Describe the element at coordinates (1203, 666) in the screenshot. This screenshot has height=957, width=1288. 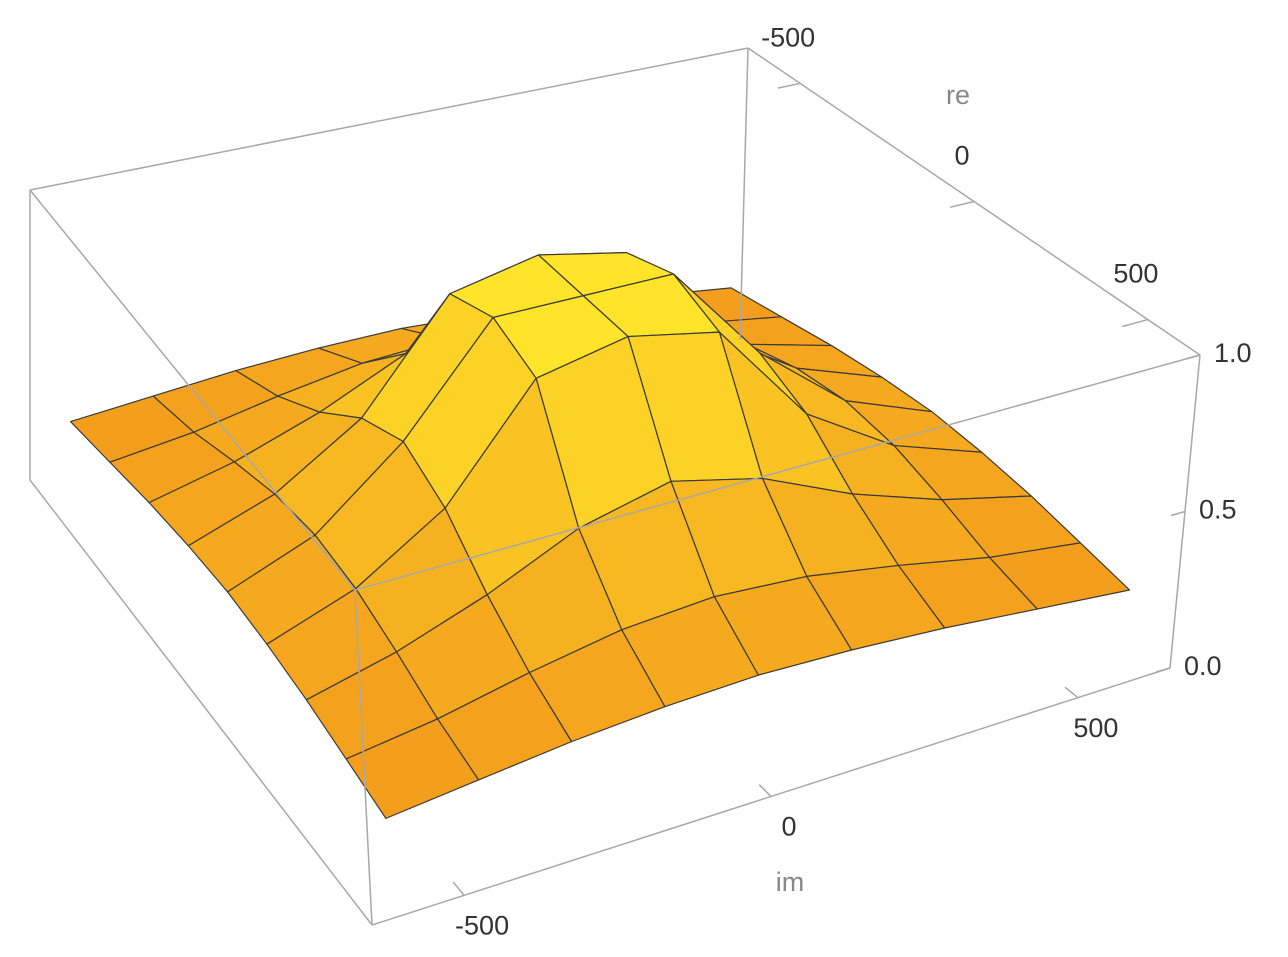
I see `z-tick-label: 0.0` at that location.